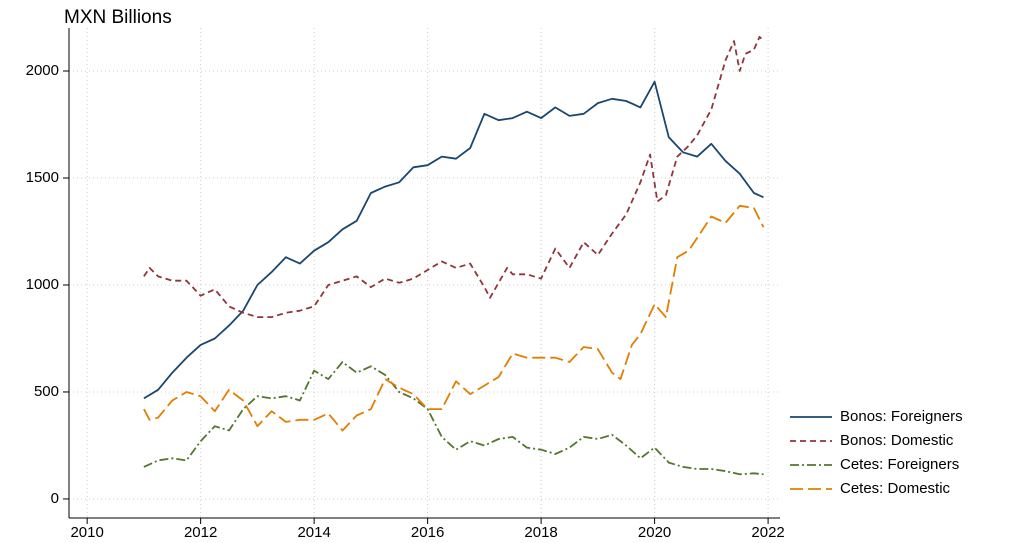 The width and height of the screenshot is (1021, 543). I want to click on y-tick-label: 1000, so click(42, 284).